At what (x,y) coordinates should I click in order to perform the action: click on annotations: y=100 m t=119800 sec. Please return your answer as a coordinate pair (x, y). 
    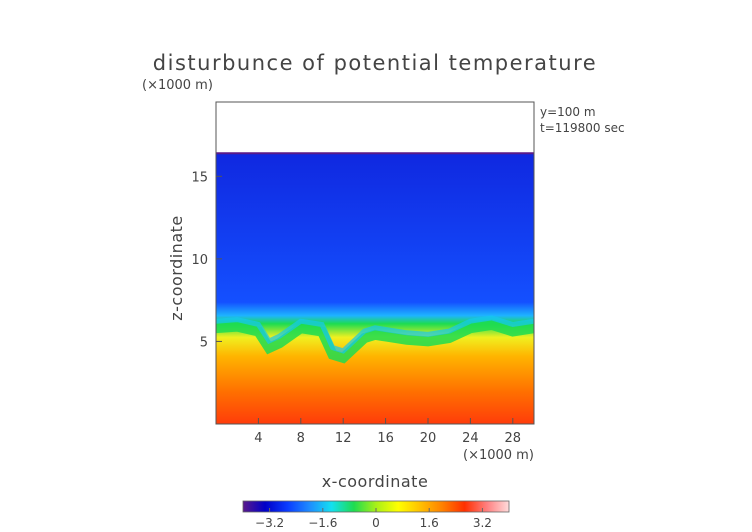
    Looking at the image, I should click on (582, 120).